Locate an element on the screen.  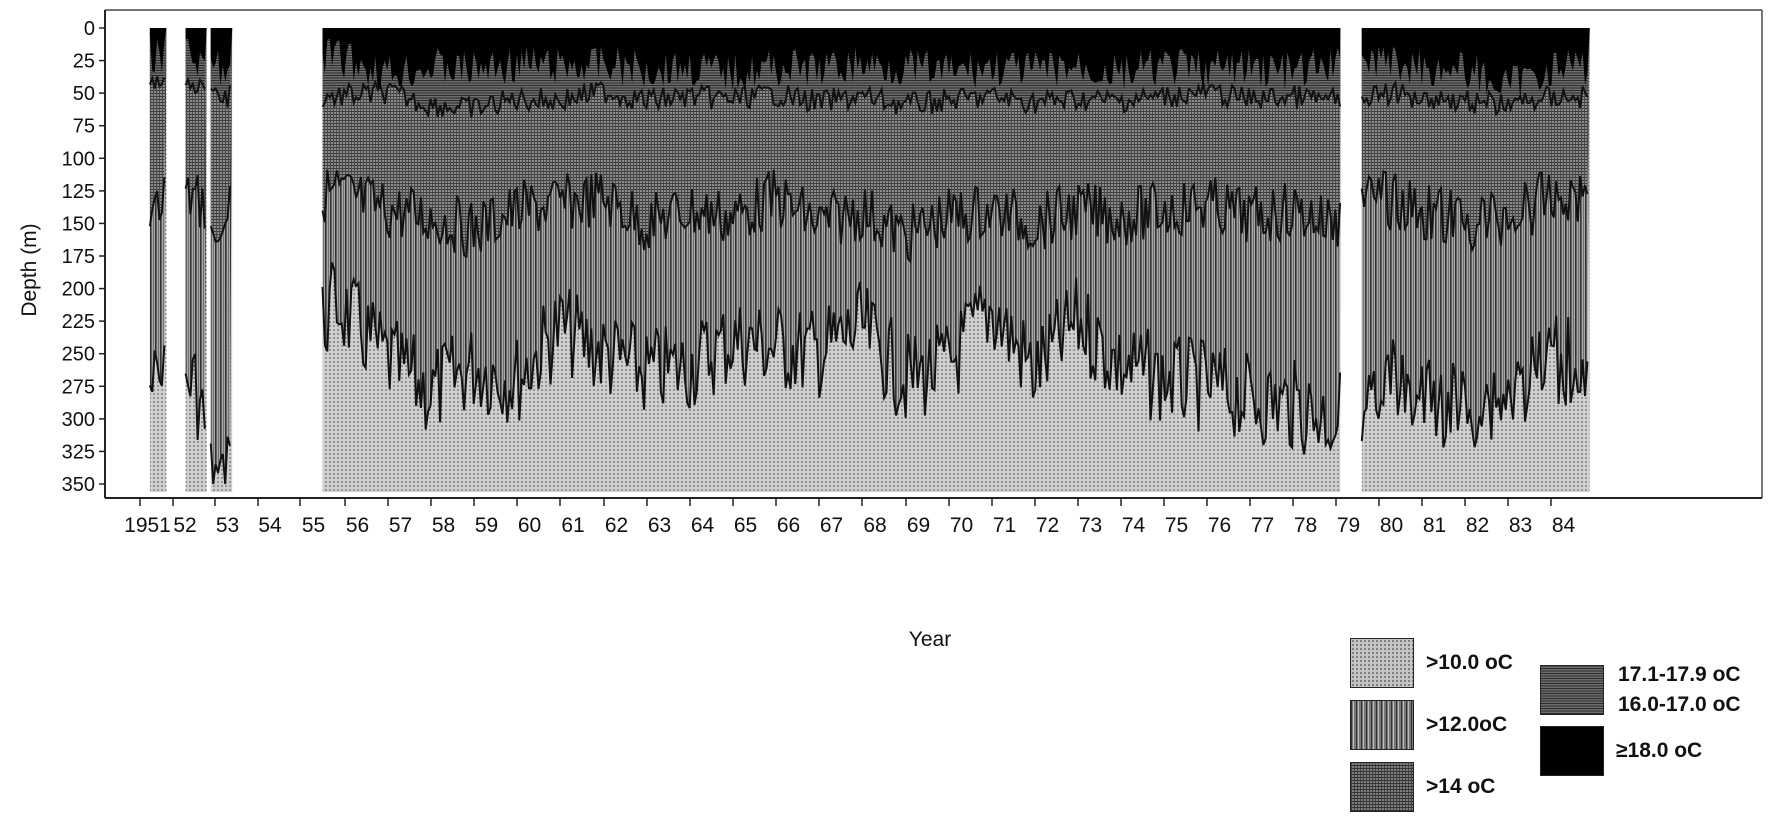
x-tick-label: 56 is located at coordinates (357, 525).